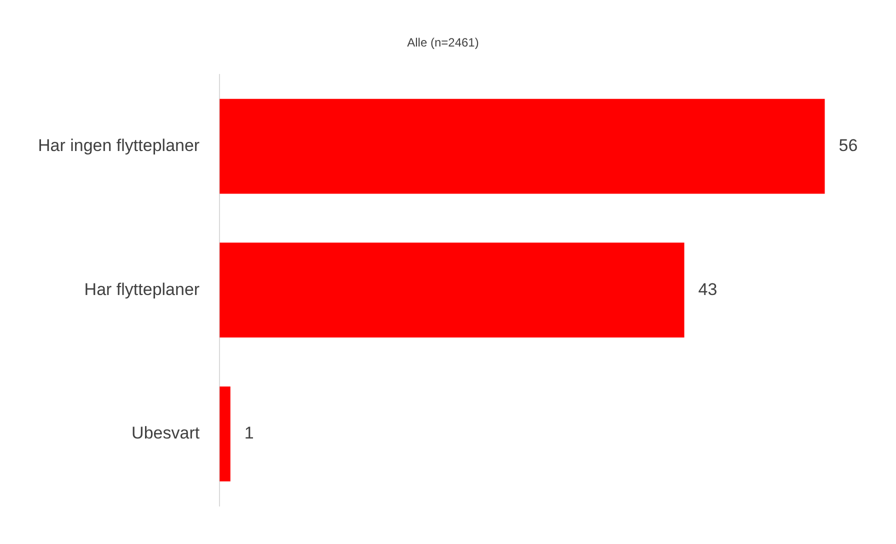 The width and height of the screenshot is (896, 544). Describe the element at coordinates (708, 289) in the screenshot. I see `data-label: 43` at that location.